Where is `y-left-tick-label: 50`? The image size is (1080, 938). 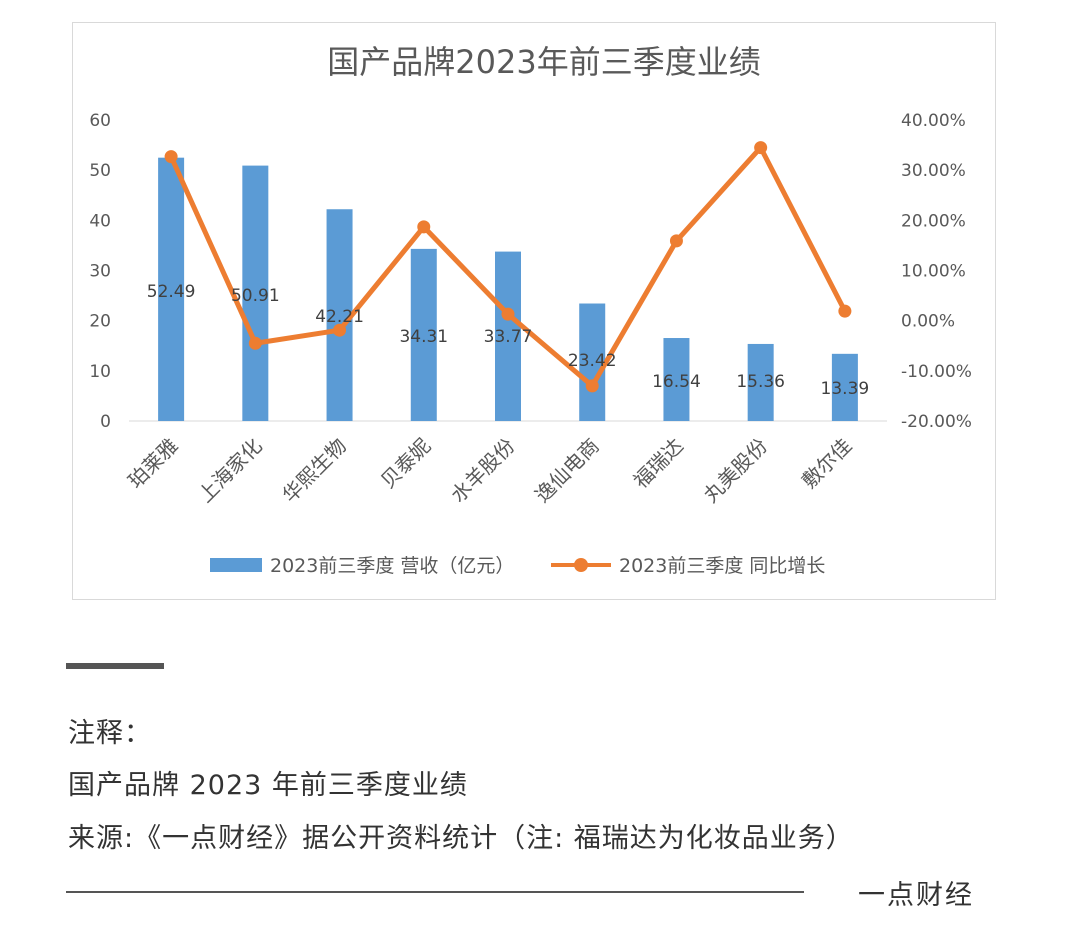
y-left-tick-label: 50 is located at coordinates (100, 171).